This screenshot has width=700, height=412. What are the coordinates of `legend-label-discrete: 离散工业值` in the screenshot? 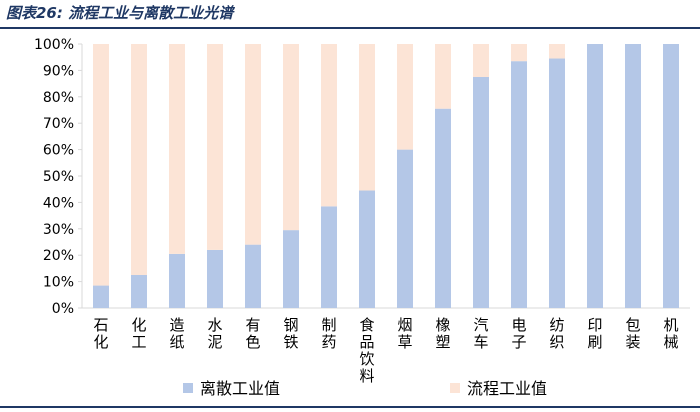 It's located at (240, 388).